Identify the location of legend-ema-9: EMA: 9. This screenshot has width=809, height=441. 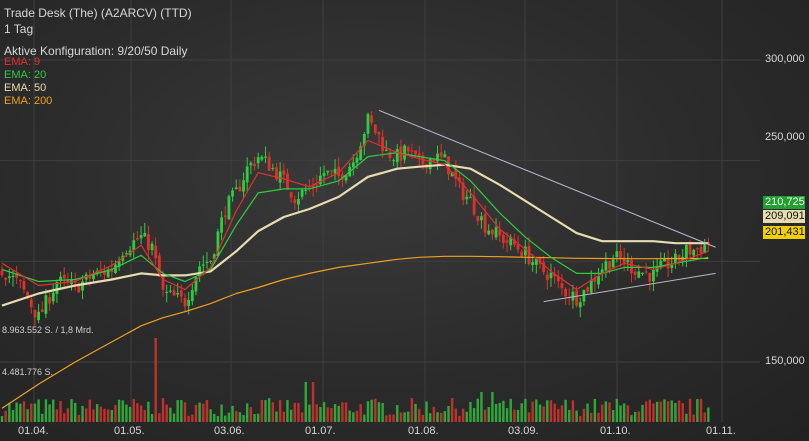
(22, 62).